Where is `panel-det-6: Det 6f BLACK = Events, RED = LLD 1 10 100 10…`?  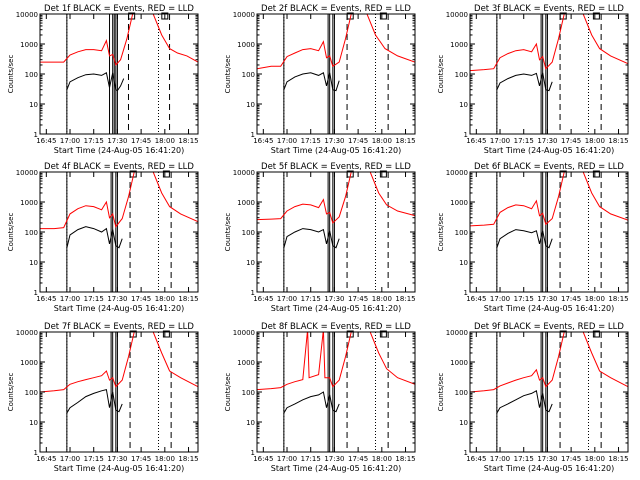
panel-det-6: Det 6f BLACK = Events, RED = LLD 1 10 100 10… is located at coordinates (533, 237).